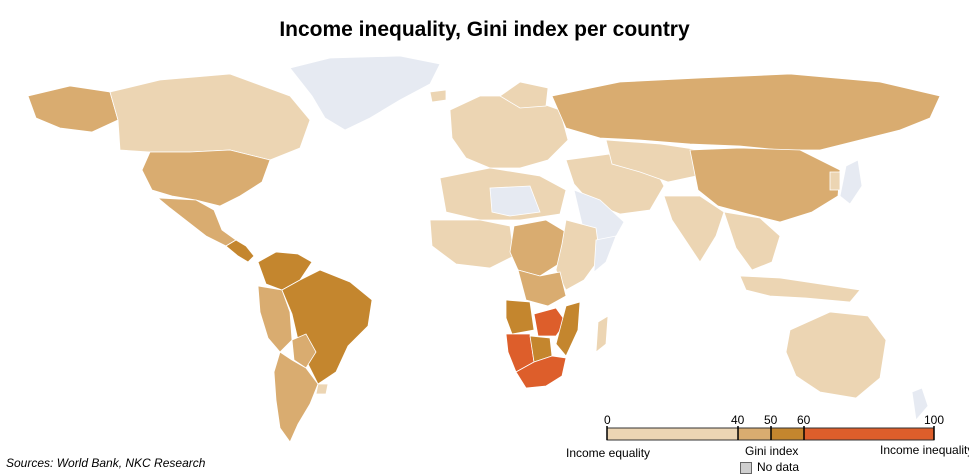 This screenshot has width=969, height=474. I want to click on bolivia, so click(304, 351).